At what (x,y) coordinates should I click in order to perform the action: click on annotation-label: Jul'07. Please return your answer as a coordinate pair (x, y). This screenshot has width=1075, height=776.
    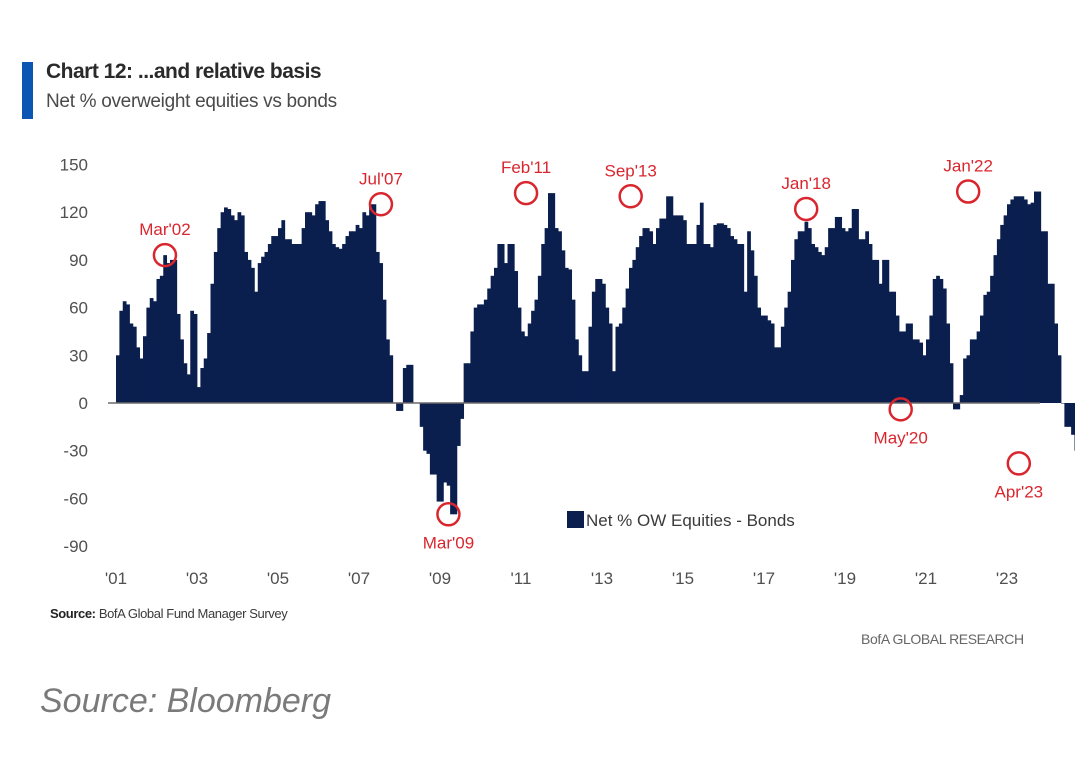
    Looking at the image, I should click on (381, 178).